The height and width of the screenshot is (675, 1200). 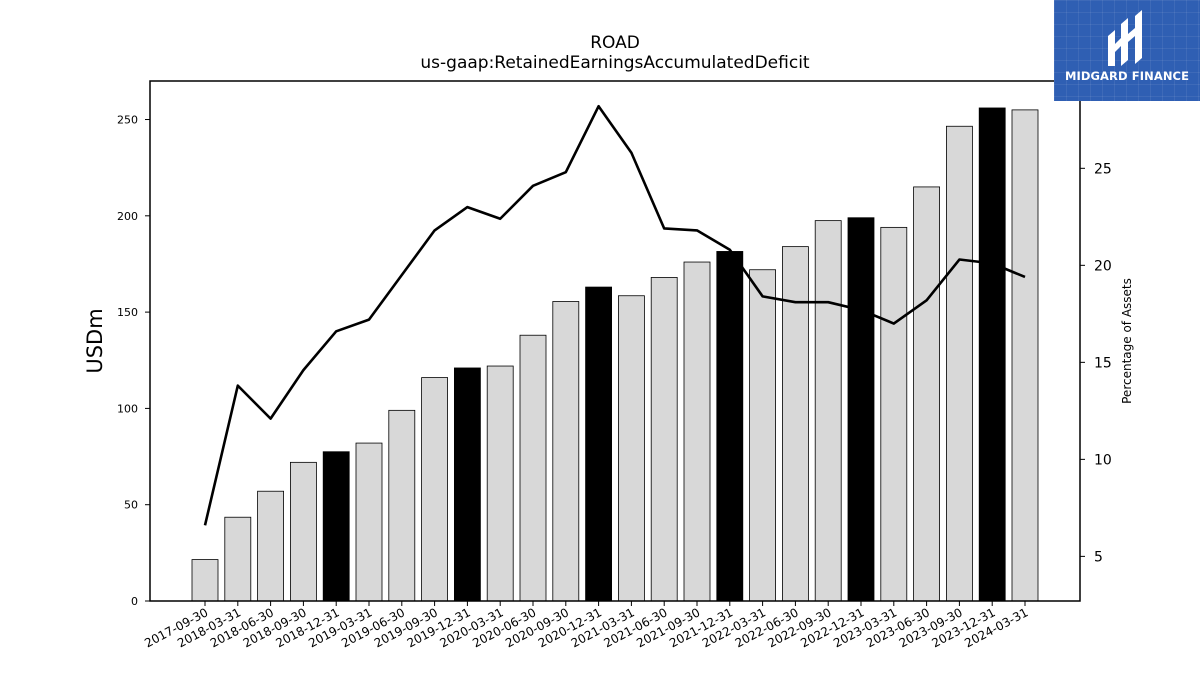 I want to click on y-axis-left-label: USDm, so click(x=95, y=340).